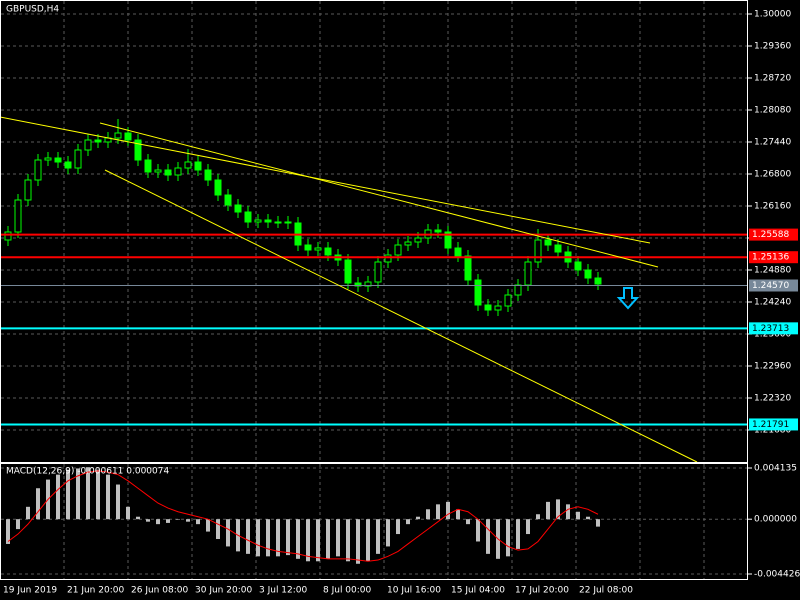 This screenshot has height=600, width=800. Describe the element at coordinates (770, 329) in the screenshot. I see `price-level-label: 1.23713` at that location.